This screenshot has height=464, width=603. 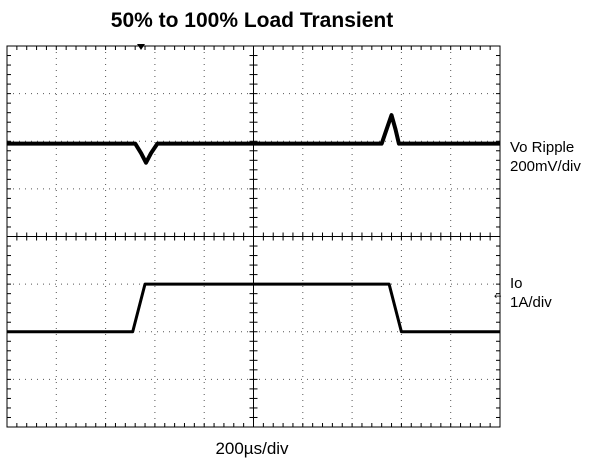 What do you see at coordinates (253, 308) in the screenshot?
I see `trace-io` at bounding box center [253, 308].